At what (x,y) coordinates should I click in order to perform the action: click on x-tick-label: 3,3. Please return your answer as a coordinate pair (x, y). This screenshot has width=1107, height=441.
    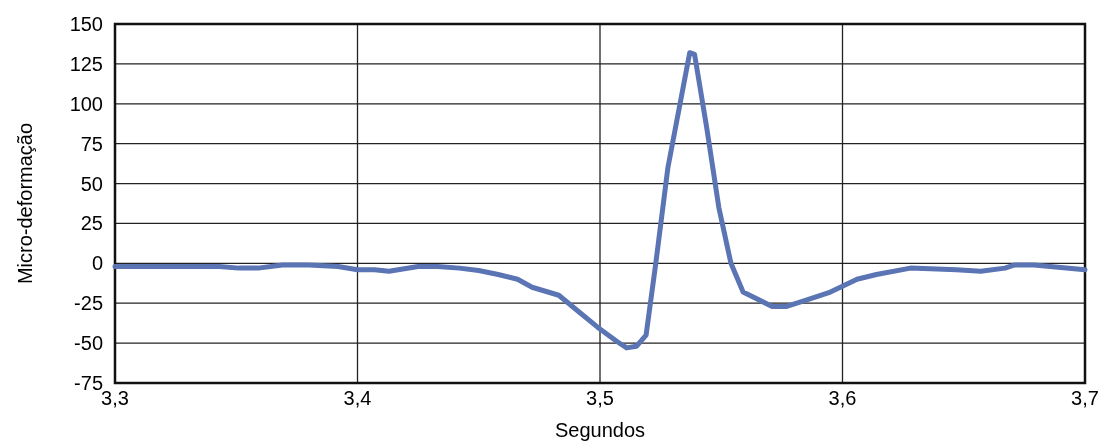
    Looking at the image, I should click on (115, 398).